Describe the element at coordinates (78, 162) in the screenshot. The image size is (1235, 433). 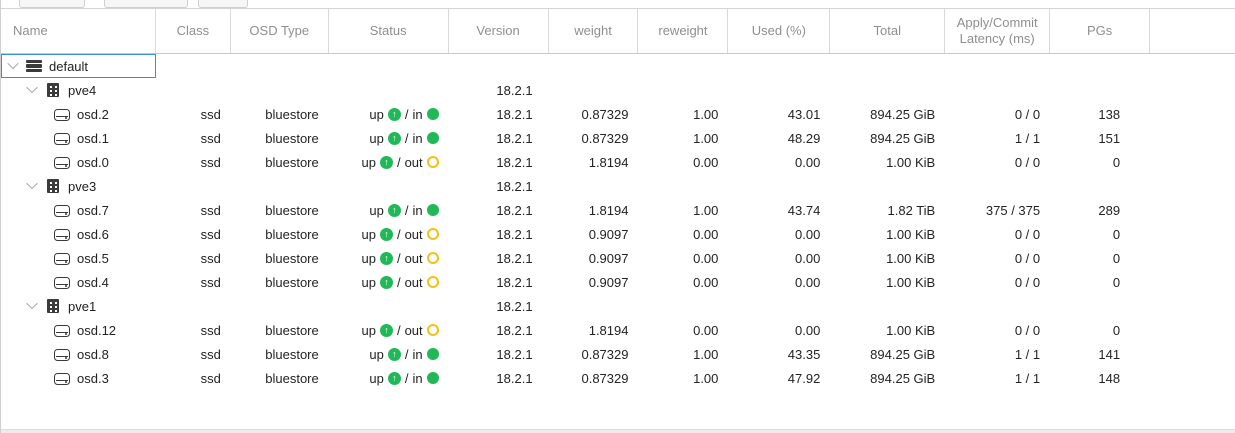
I see `tree-cell-osd.0: osd.0` at that location.